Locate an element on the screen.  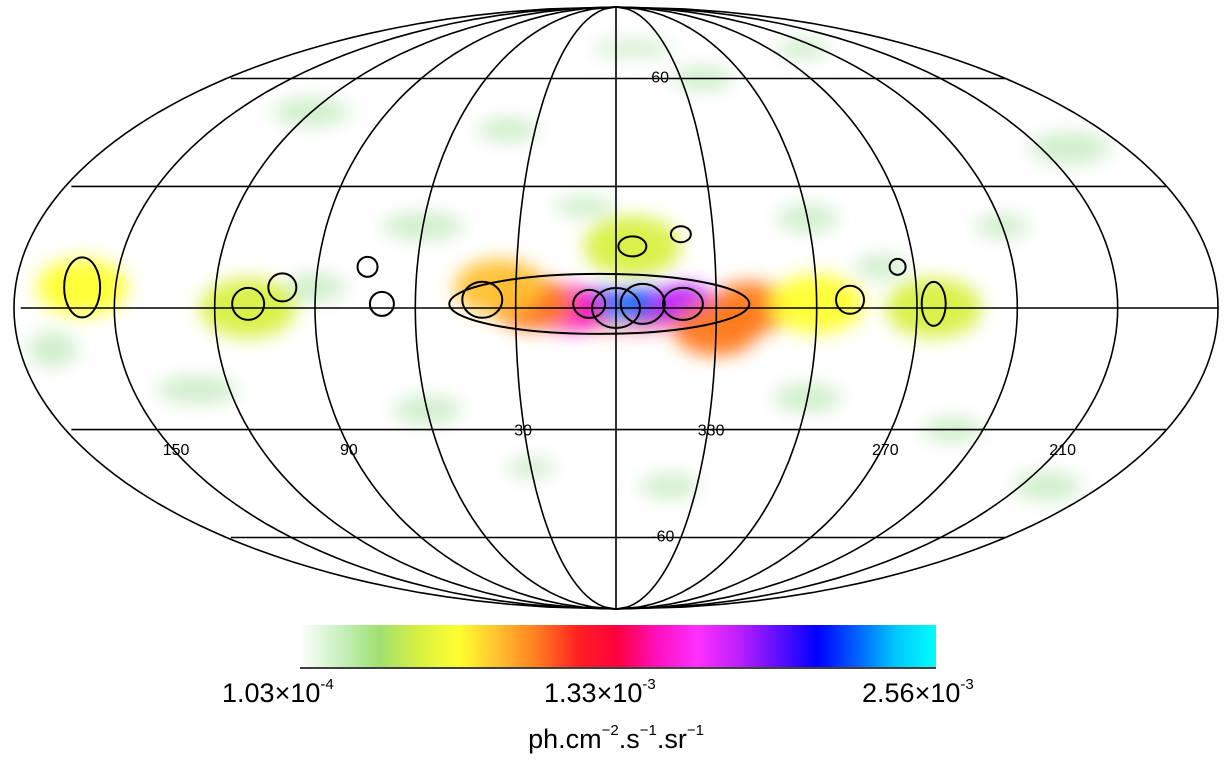
colorbar-max-mantissa: 2.56 is located at coordinates (888, 693).